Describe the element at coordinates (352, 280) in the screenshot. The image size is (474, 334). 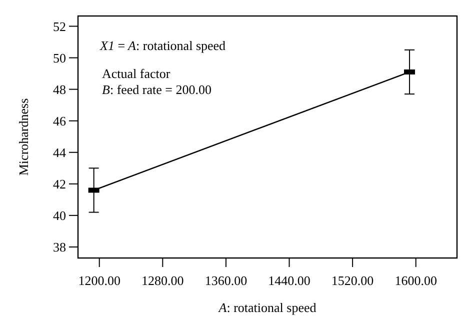
I see `x-tick-label: 1520.00` at that location.